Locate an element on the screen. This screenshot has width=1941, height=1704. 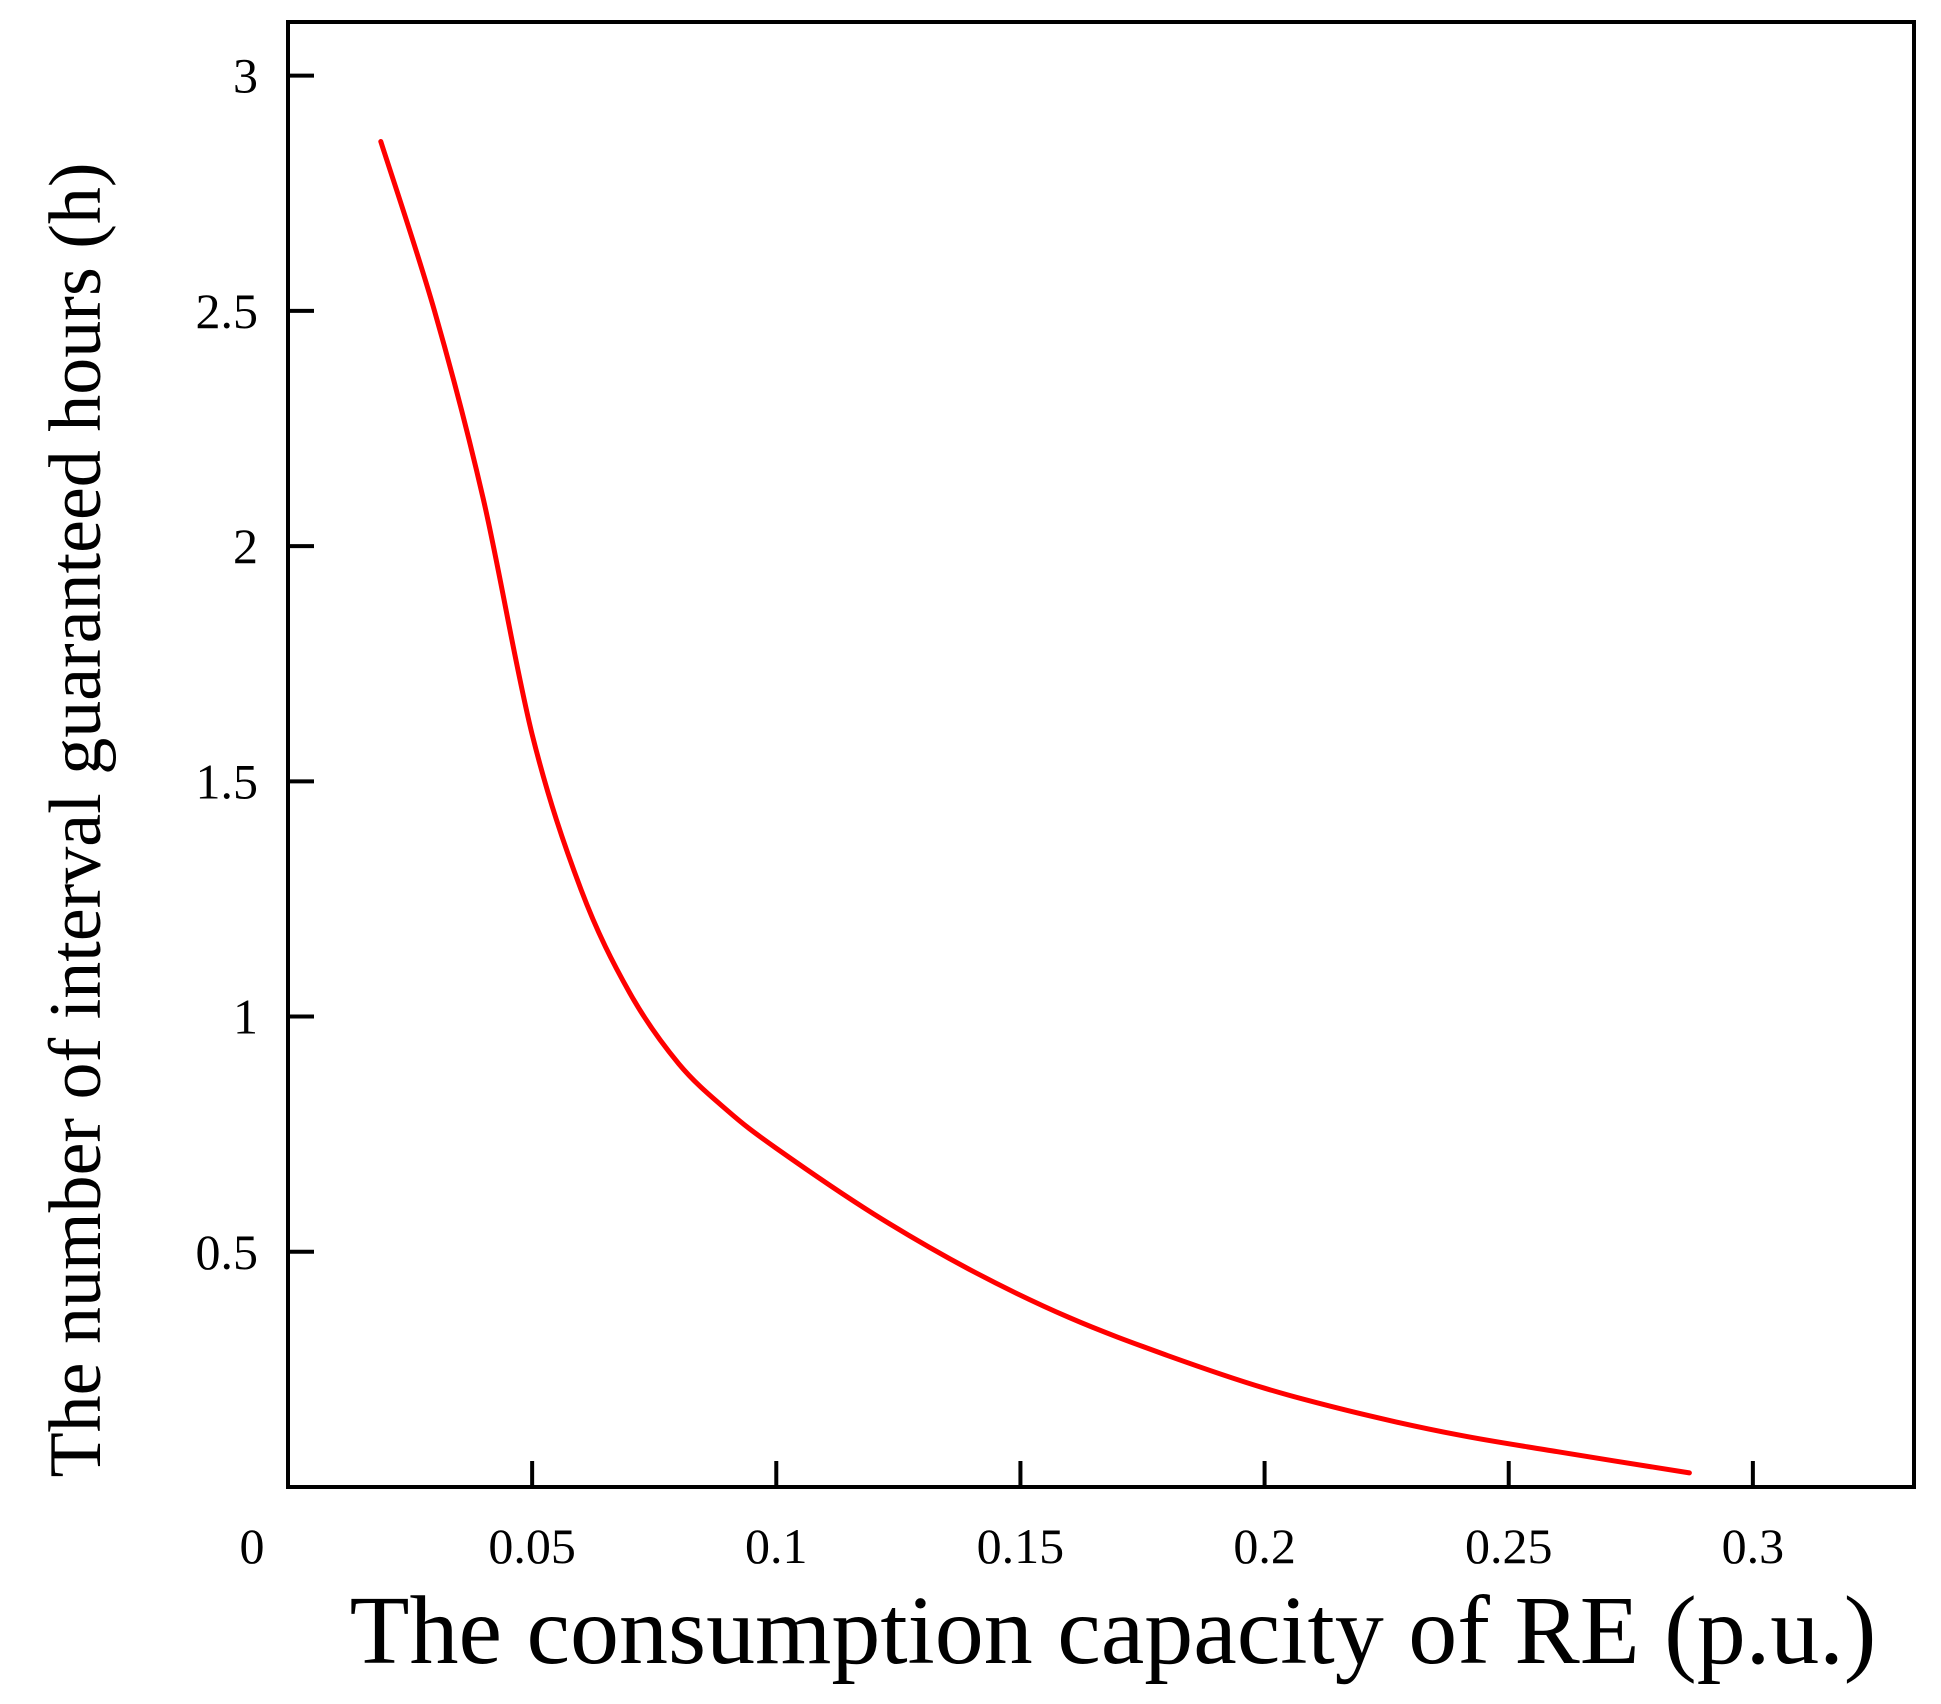
origin-label: 0 is located at coordinates (252, 1546).